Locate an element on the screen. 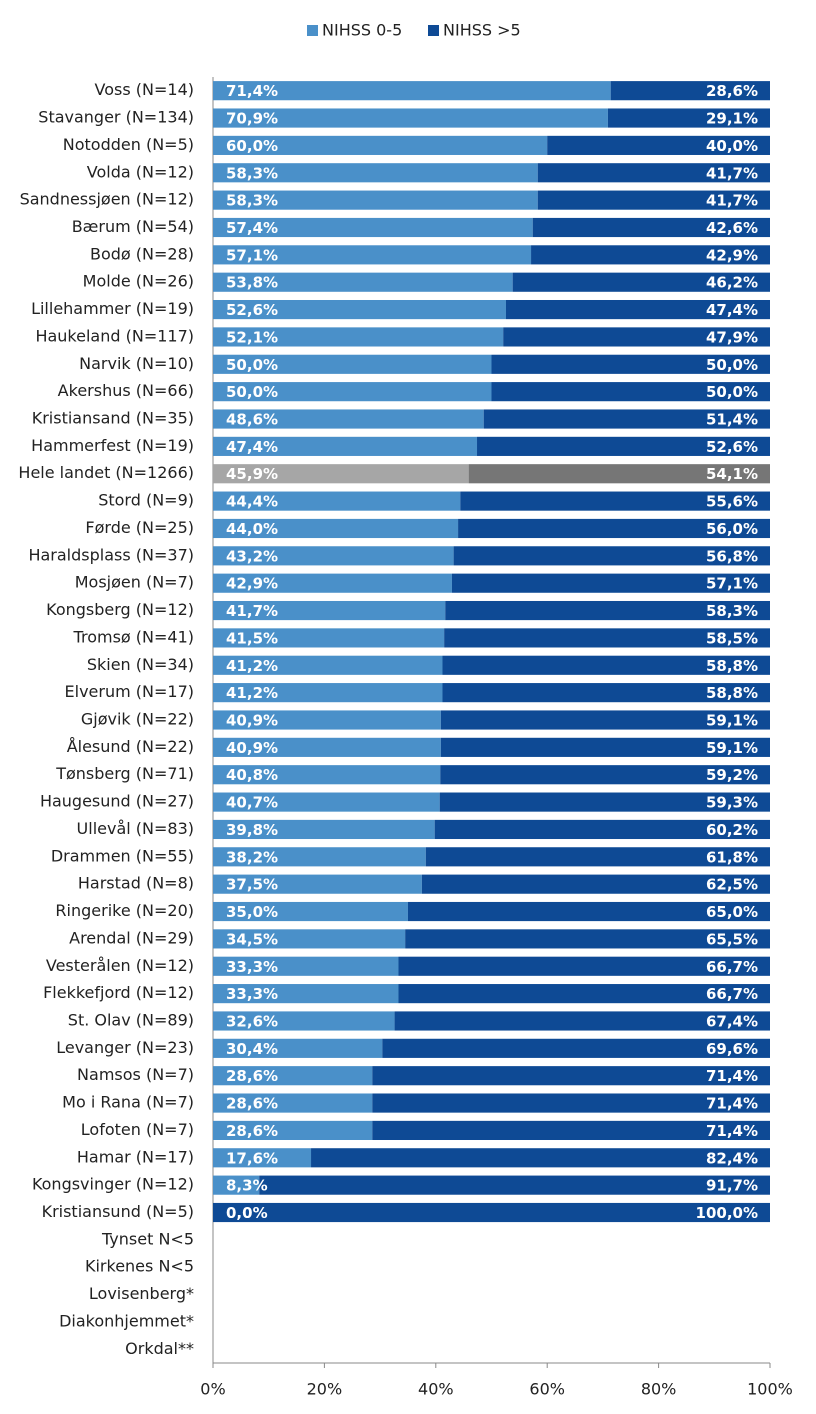 This screenshot has width=816, height=1414. value-label: 29,1% is located at coordinates (732, 119).